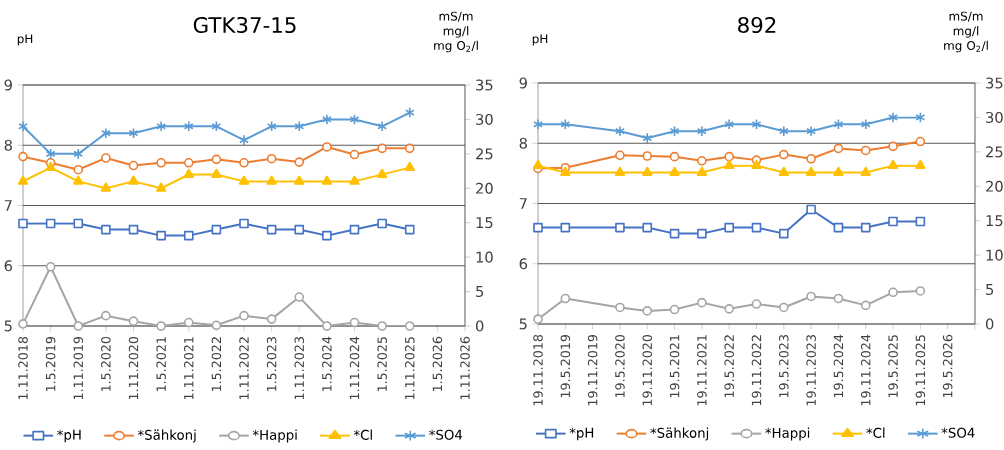  Describe the element at coordinates (437, 364) in the screenshot. I see `x-tick-label: 1.5.2026` at that location.